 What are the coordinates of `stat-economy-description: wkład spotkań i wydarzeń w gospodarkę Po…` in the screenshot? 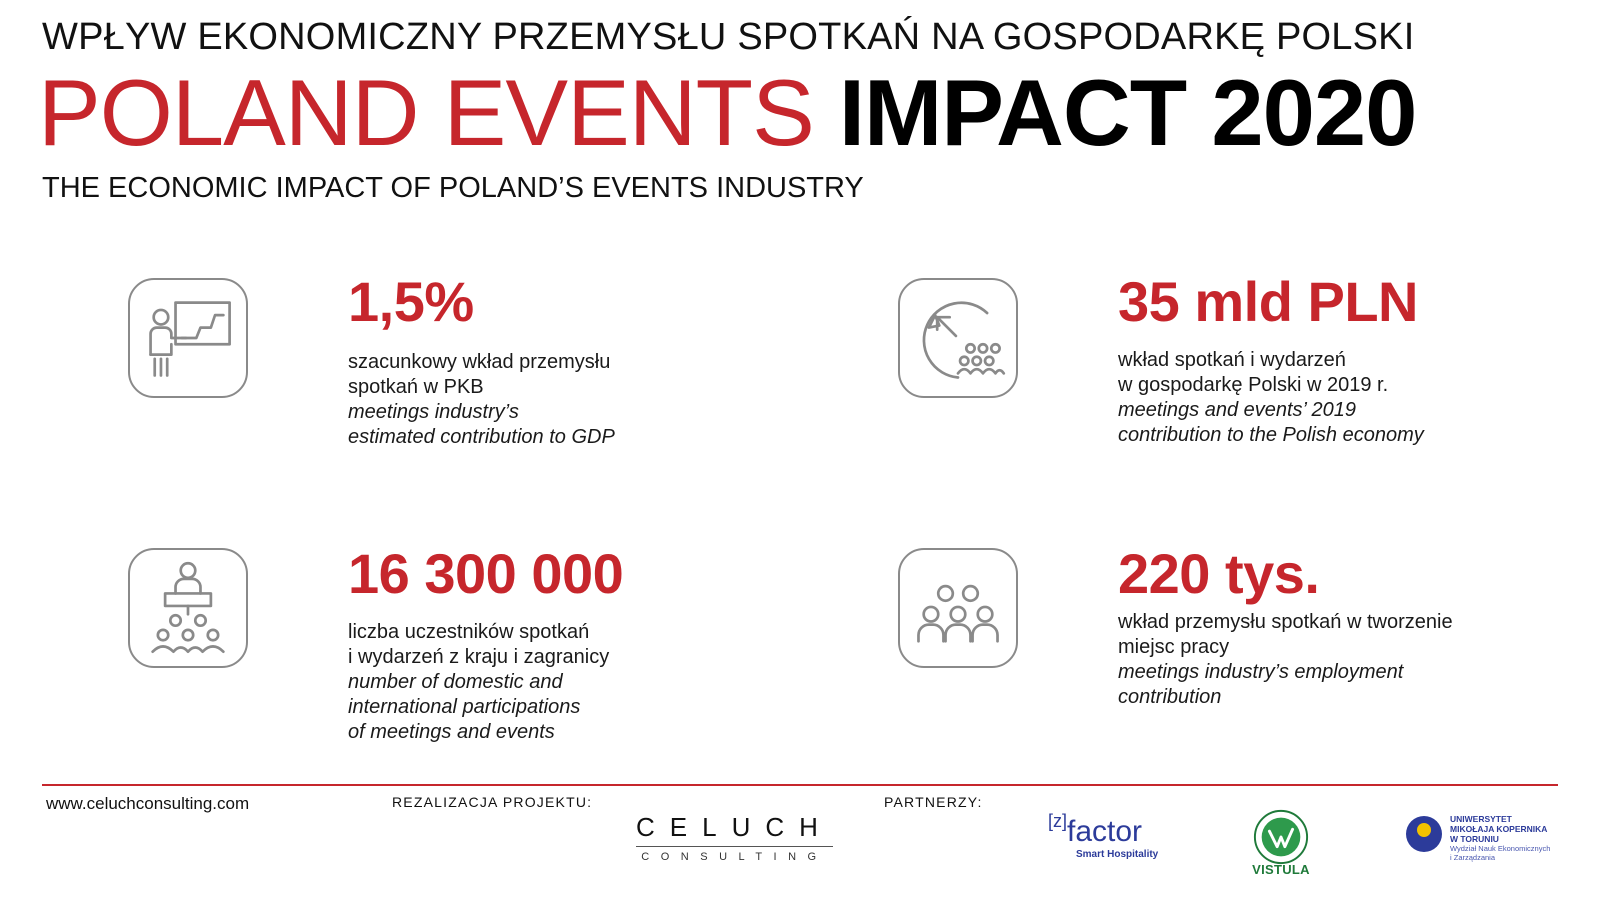 It's located at (1271, 398).